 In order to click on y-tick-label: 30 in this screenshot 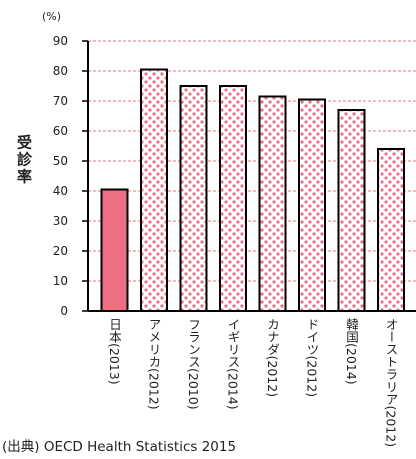, I will do `click(60, 221)`.